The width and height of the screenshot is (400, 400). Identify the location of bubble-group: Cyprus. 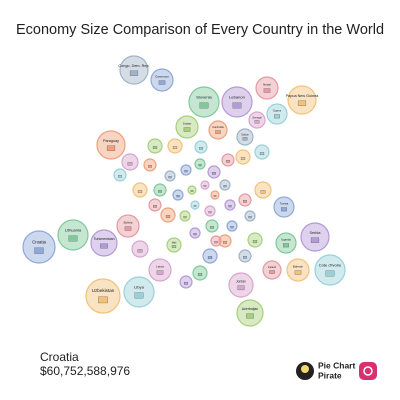
(277, 114).